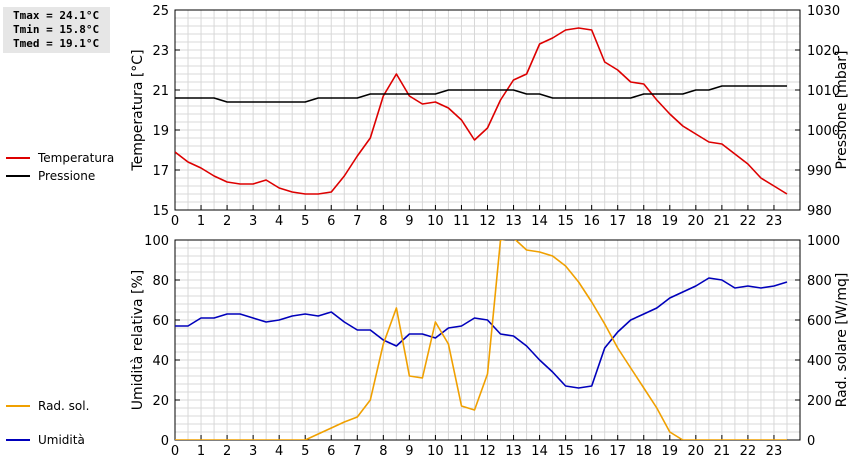 This screenshot has width=860, height=460. Describe the element at coordinates (823, 91) in the screenshot. I see `y-right-tick-label: 1010` at that location.